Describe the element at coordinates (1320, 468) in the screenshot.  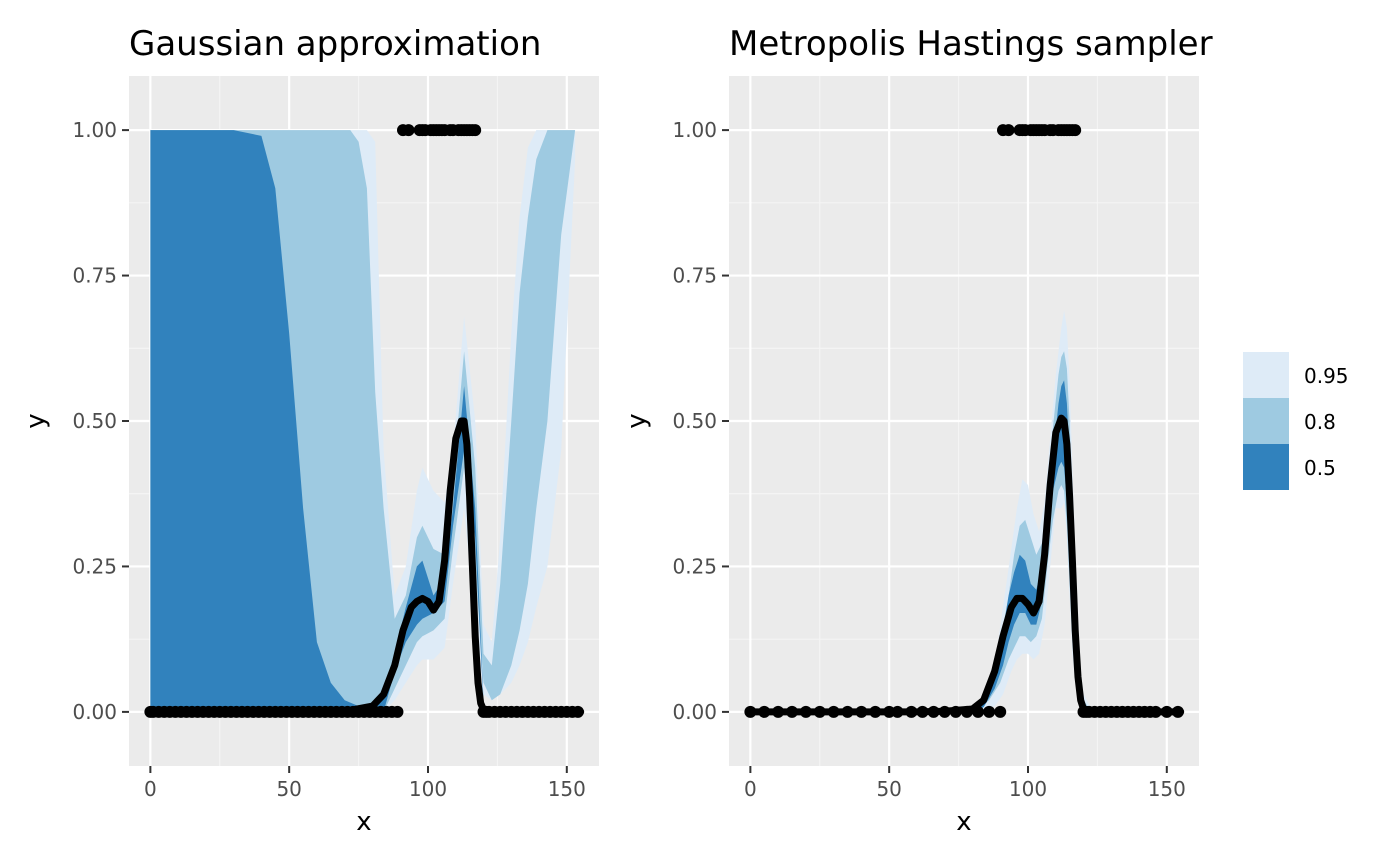
I see `legend-label: 0.5` at that location.